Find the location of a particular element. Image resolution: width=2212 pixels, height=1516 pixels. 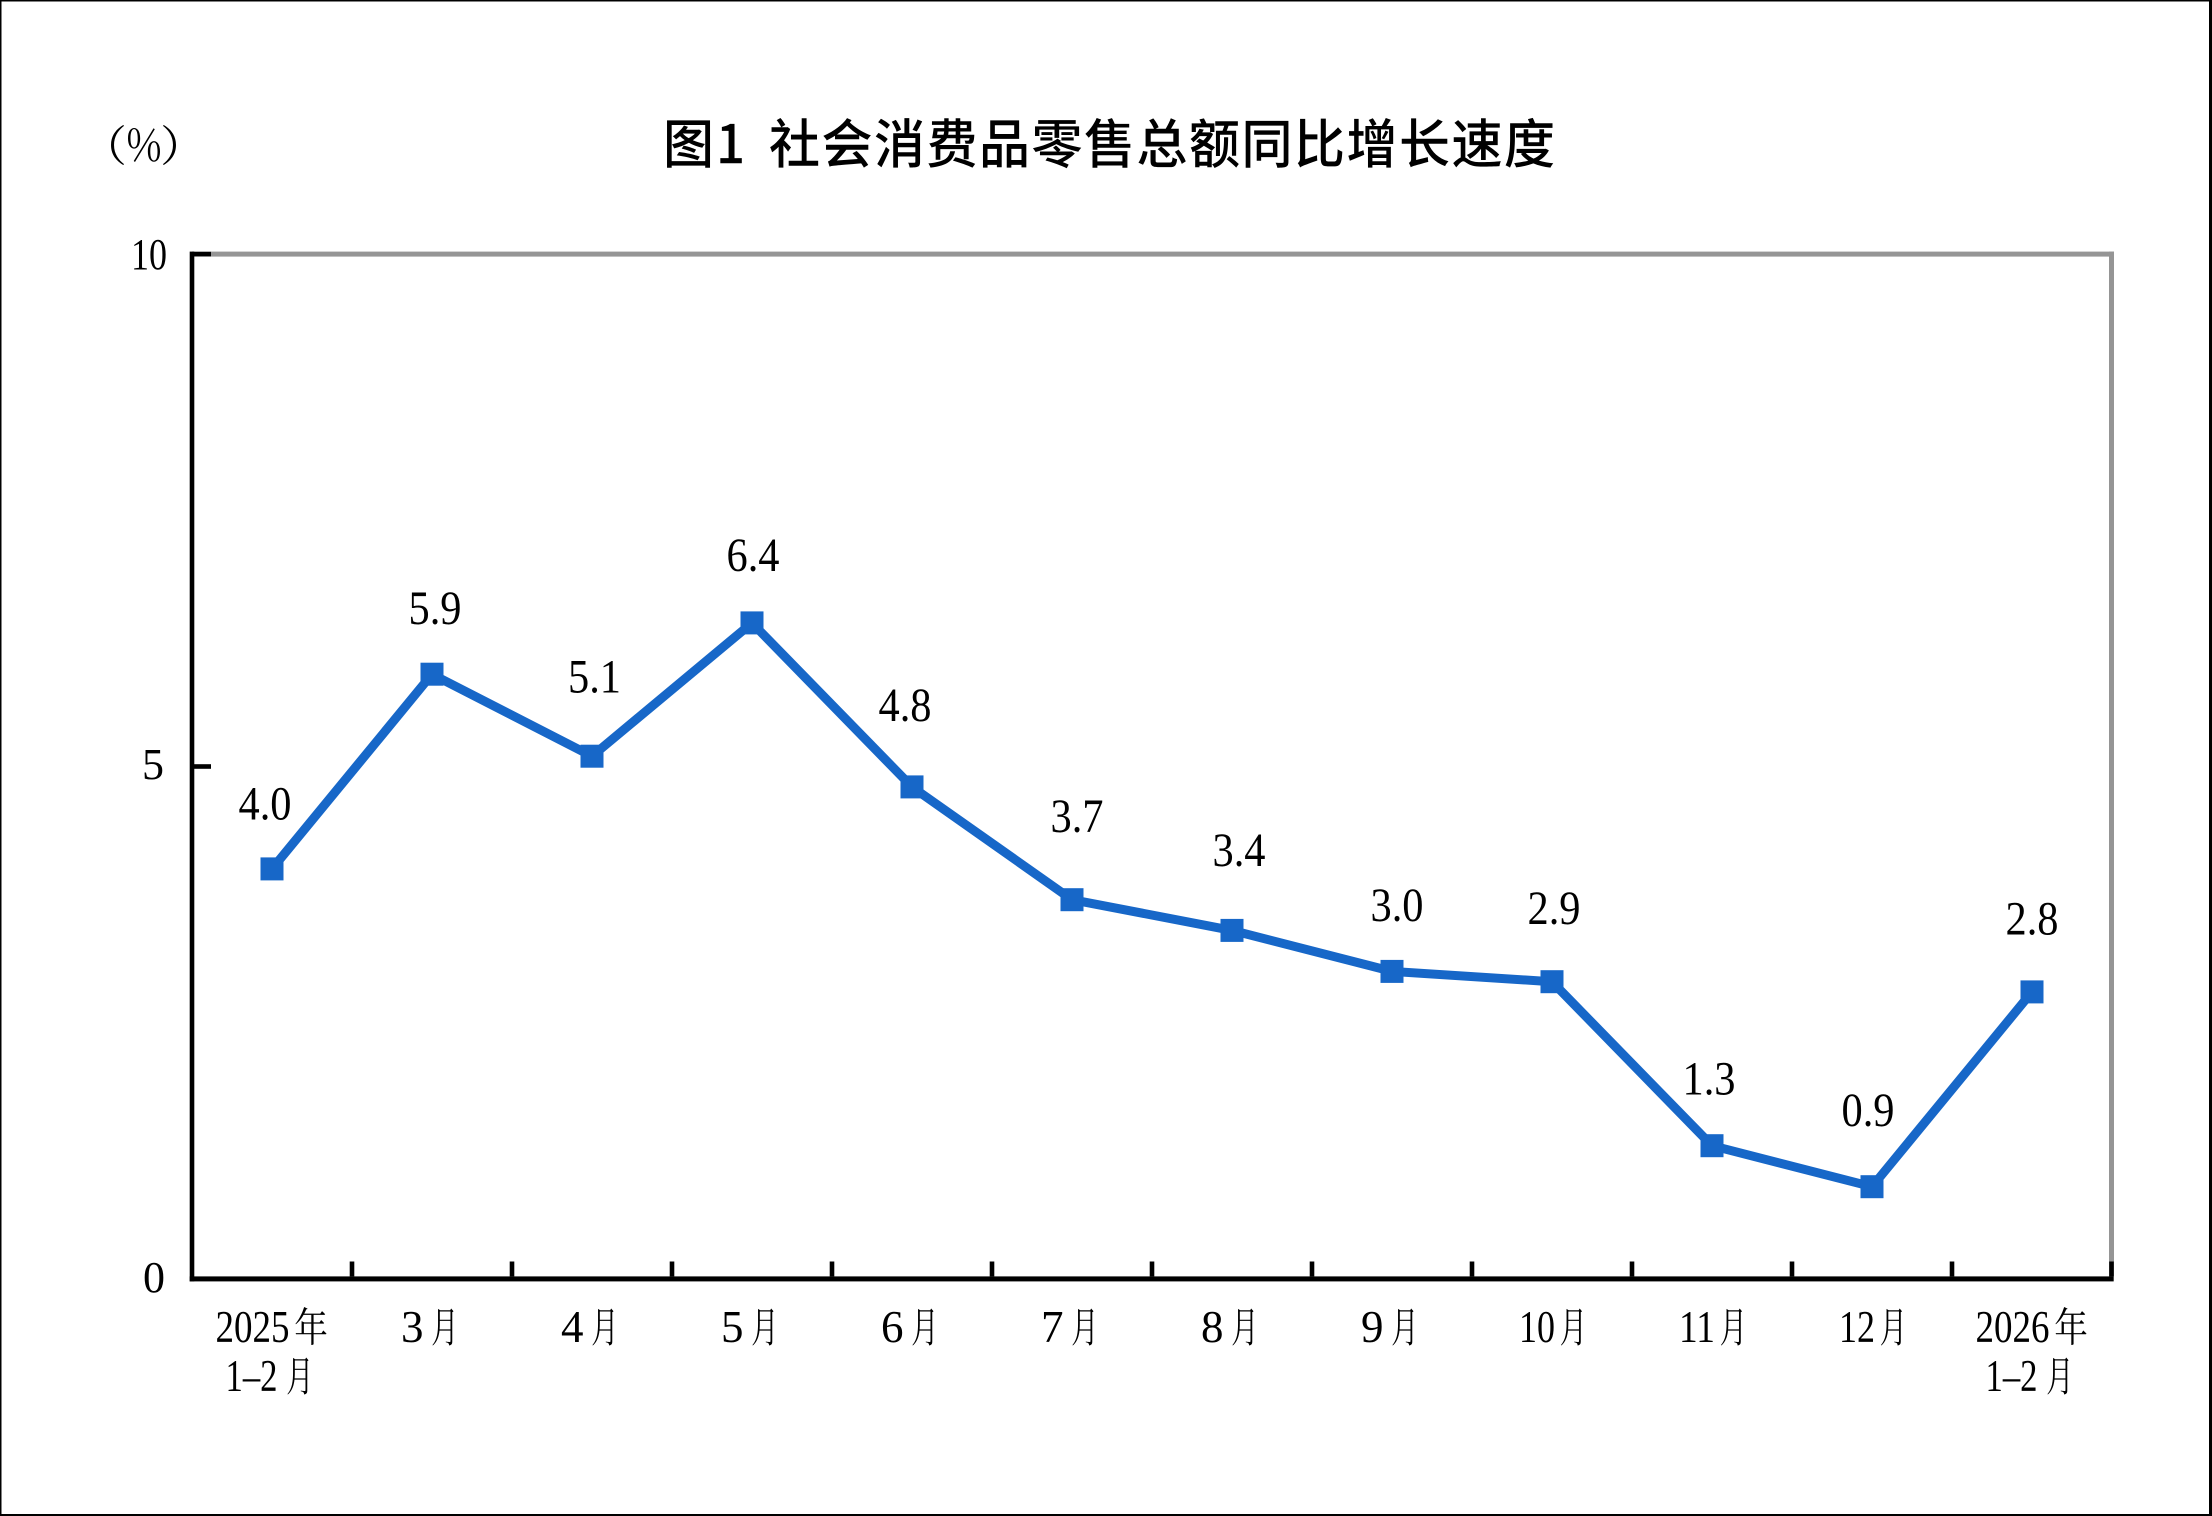

svg-text: 2.8 is located at coordinates (2032, 919).